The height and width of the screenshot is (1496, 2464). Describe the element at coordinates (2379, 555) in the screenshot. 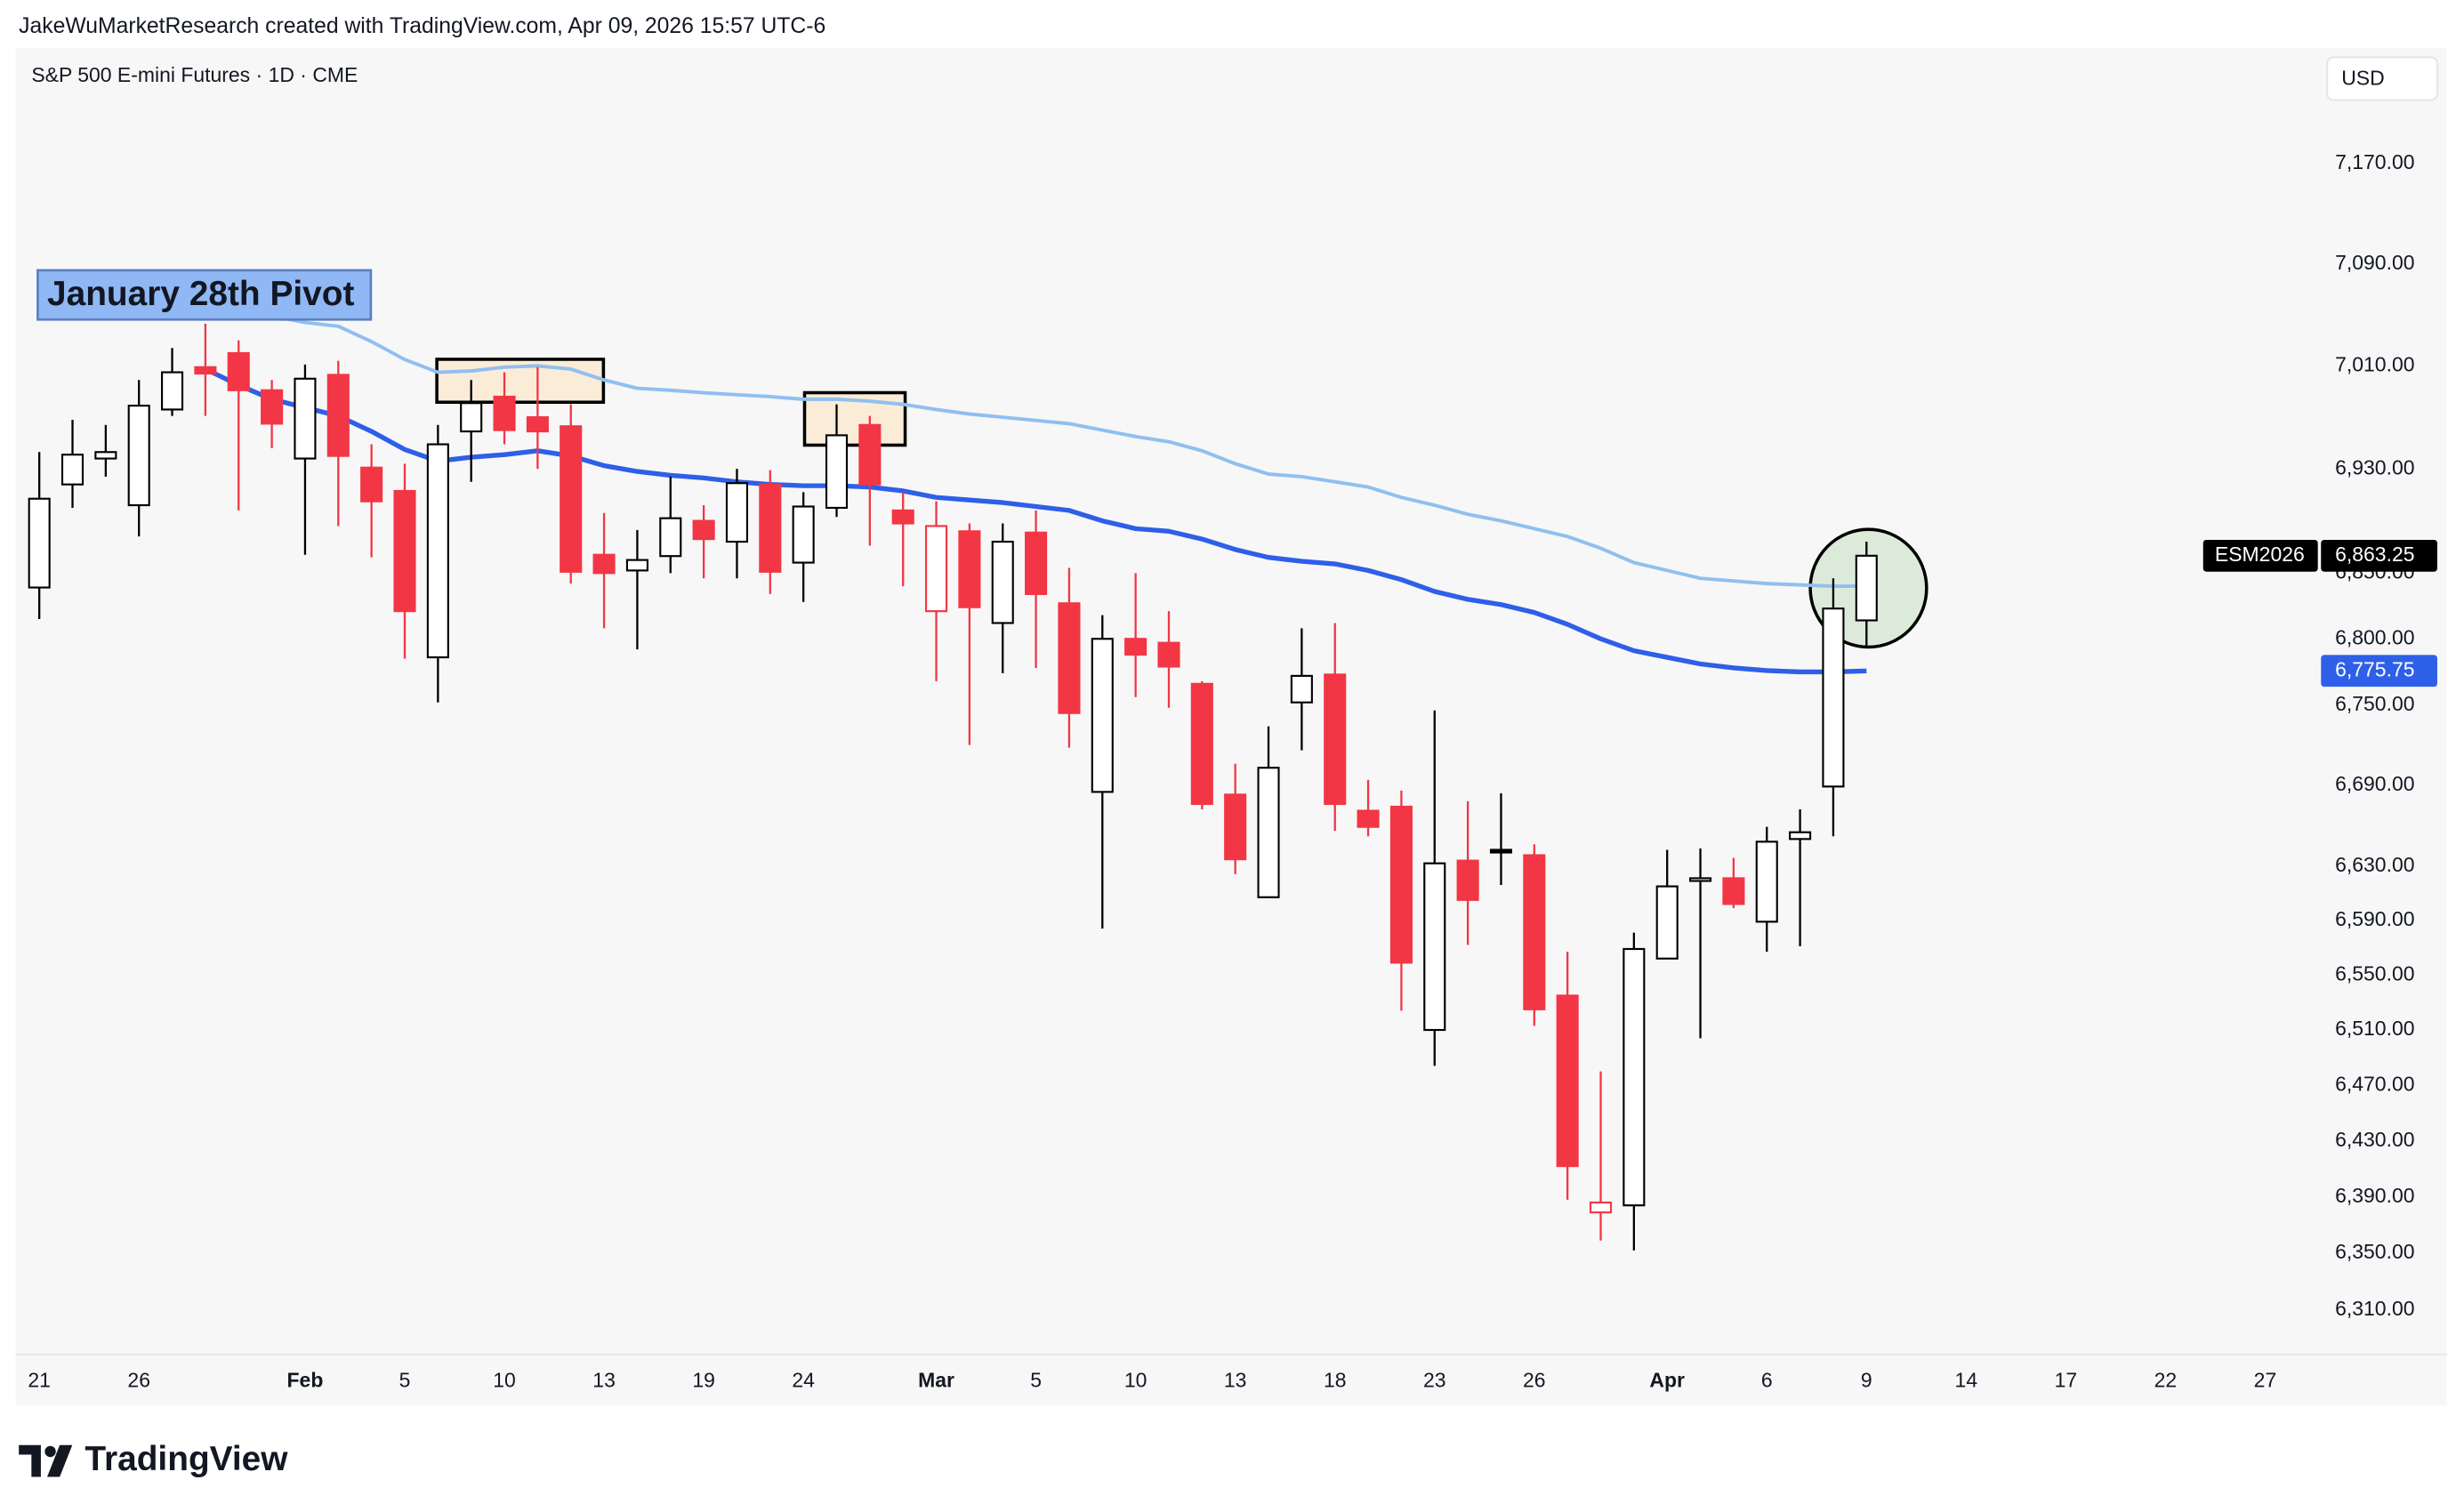

I see `last-price-box` at that location.